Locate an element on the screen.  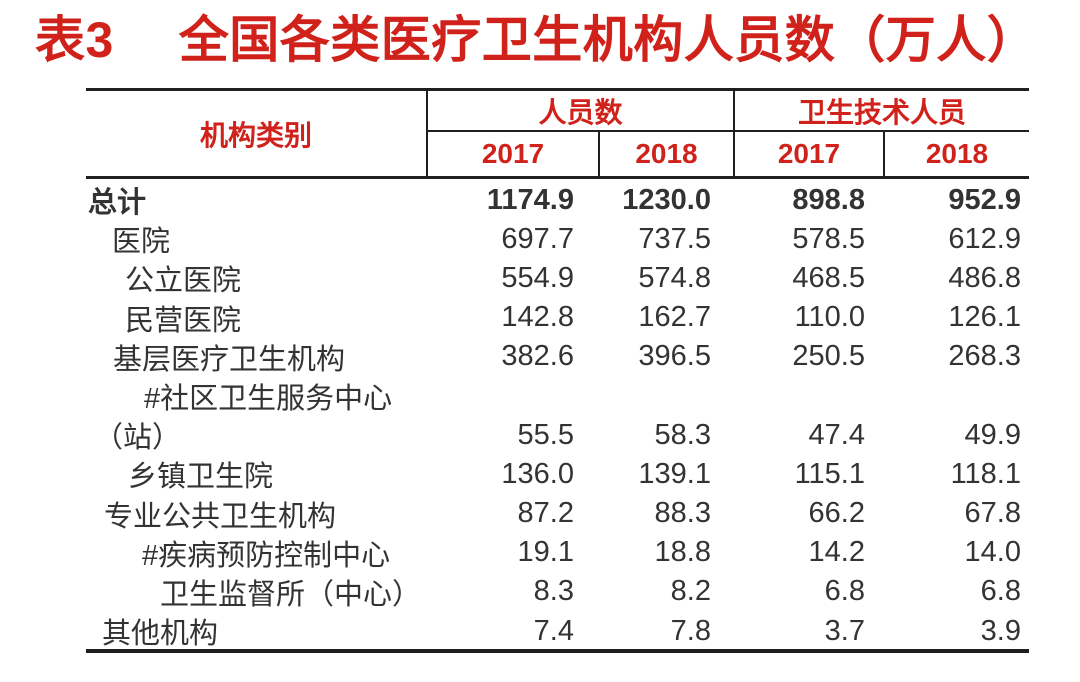
table-row: 基层医疗卫生机构 382.6 396.5 250.5 268.3 is located at coordinates (557, 356).